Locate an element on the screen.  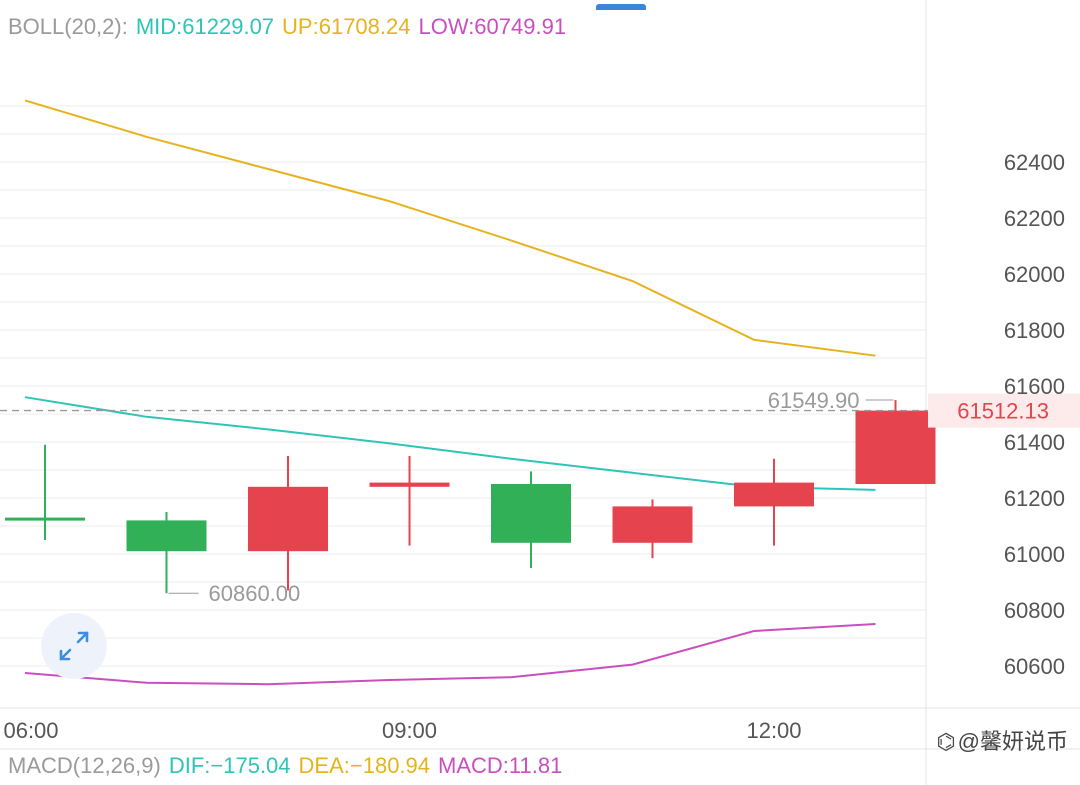
y-tick-label: 60600 is located at coordinates (1034, 666).